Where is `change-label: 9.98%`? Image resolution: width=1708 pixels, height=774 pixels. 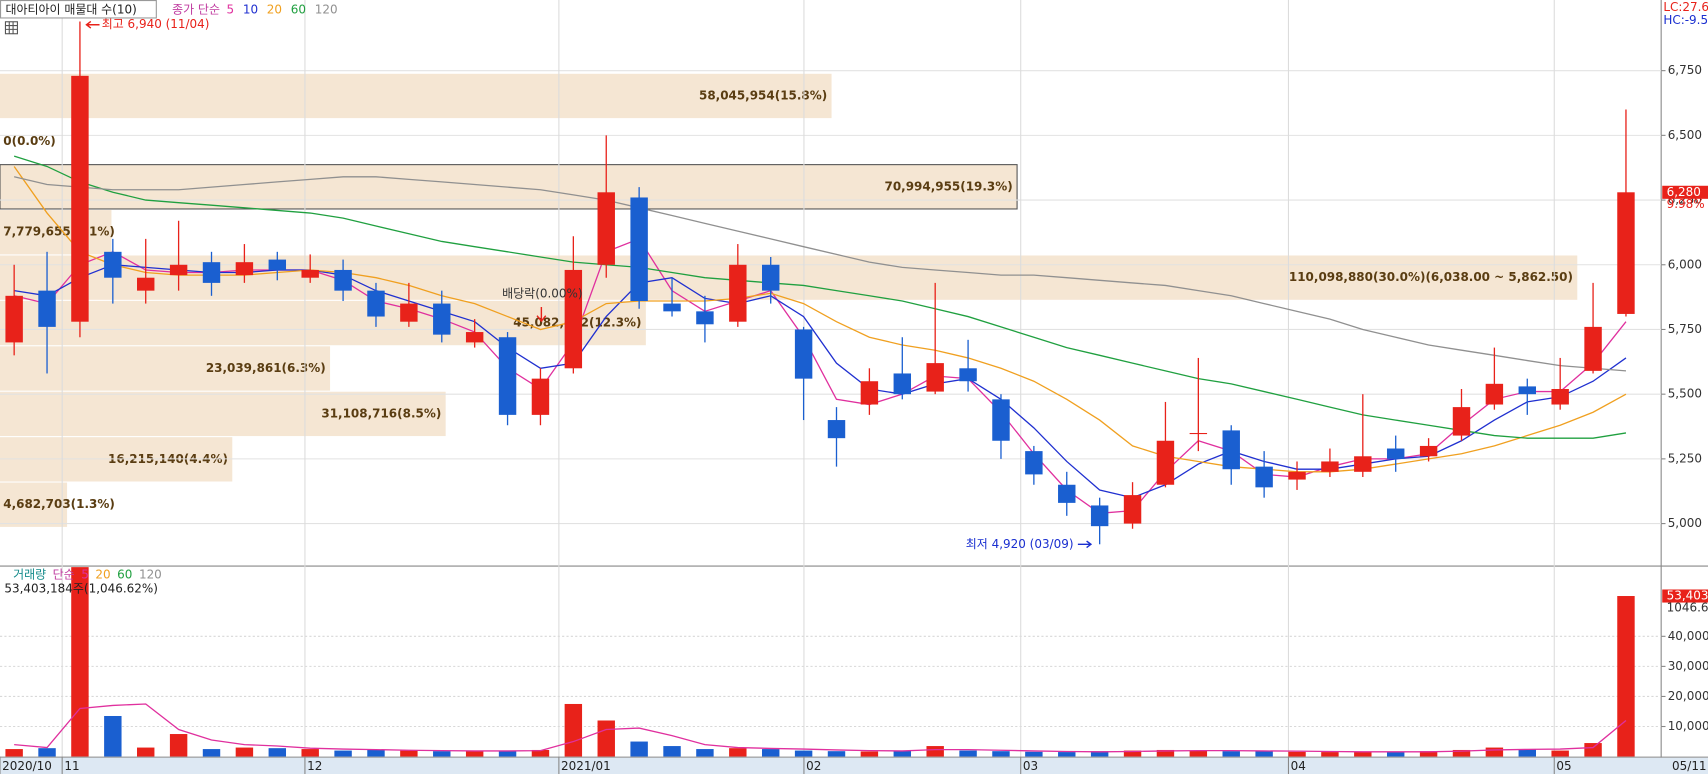 change-label: 9.98% is located at coordinates (1686, 204).